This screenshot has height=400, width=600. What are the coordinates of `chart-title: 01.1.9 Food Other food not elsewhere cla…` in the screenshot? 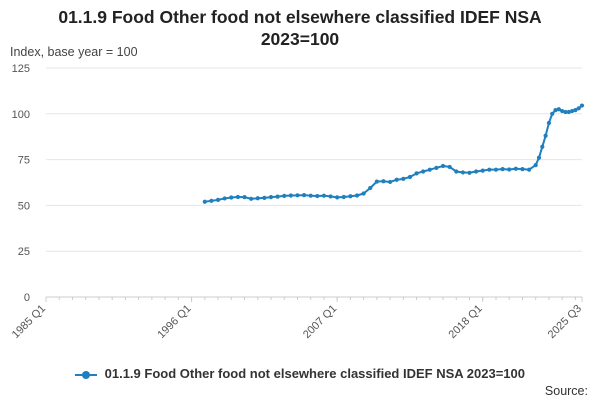 It's located at (300, 28).